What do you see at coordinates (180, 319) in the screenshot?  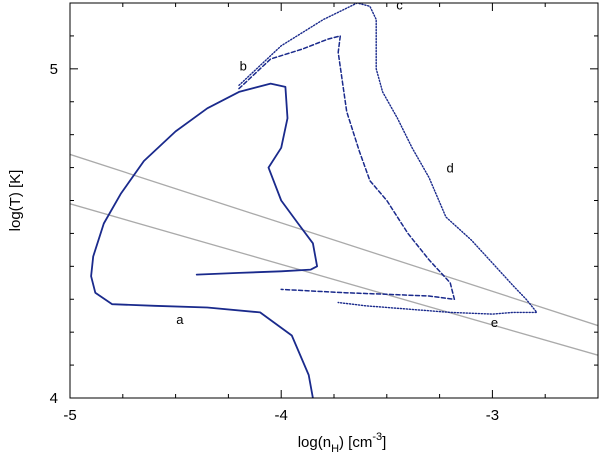 I see `curve-label-a: a` at bounding box center [180, 319].